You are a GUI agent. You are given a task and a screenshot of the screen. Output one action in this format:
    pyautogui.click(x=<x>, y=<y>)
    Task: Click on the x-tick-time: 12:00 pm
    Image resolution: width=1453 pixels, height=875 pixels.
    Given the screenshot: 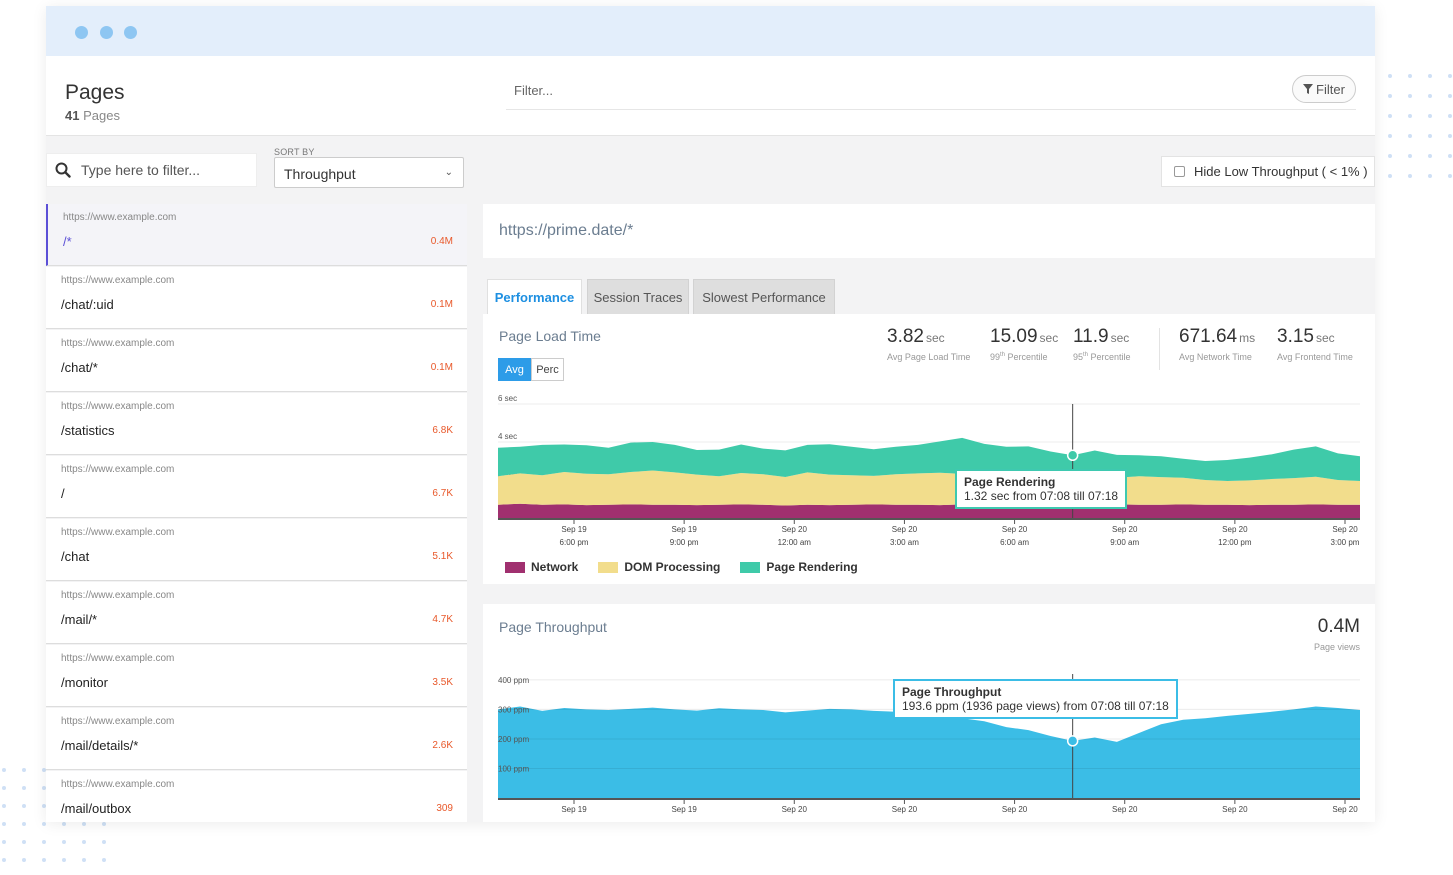 What is the action you would take?
    pyautogui.click(x=1235, y=542)
    